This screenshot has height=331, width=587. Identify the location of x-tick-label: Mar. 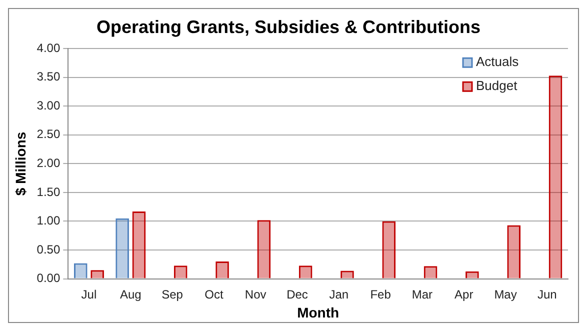
(422, 294).